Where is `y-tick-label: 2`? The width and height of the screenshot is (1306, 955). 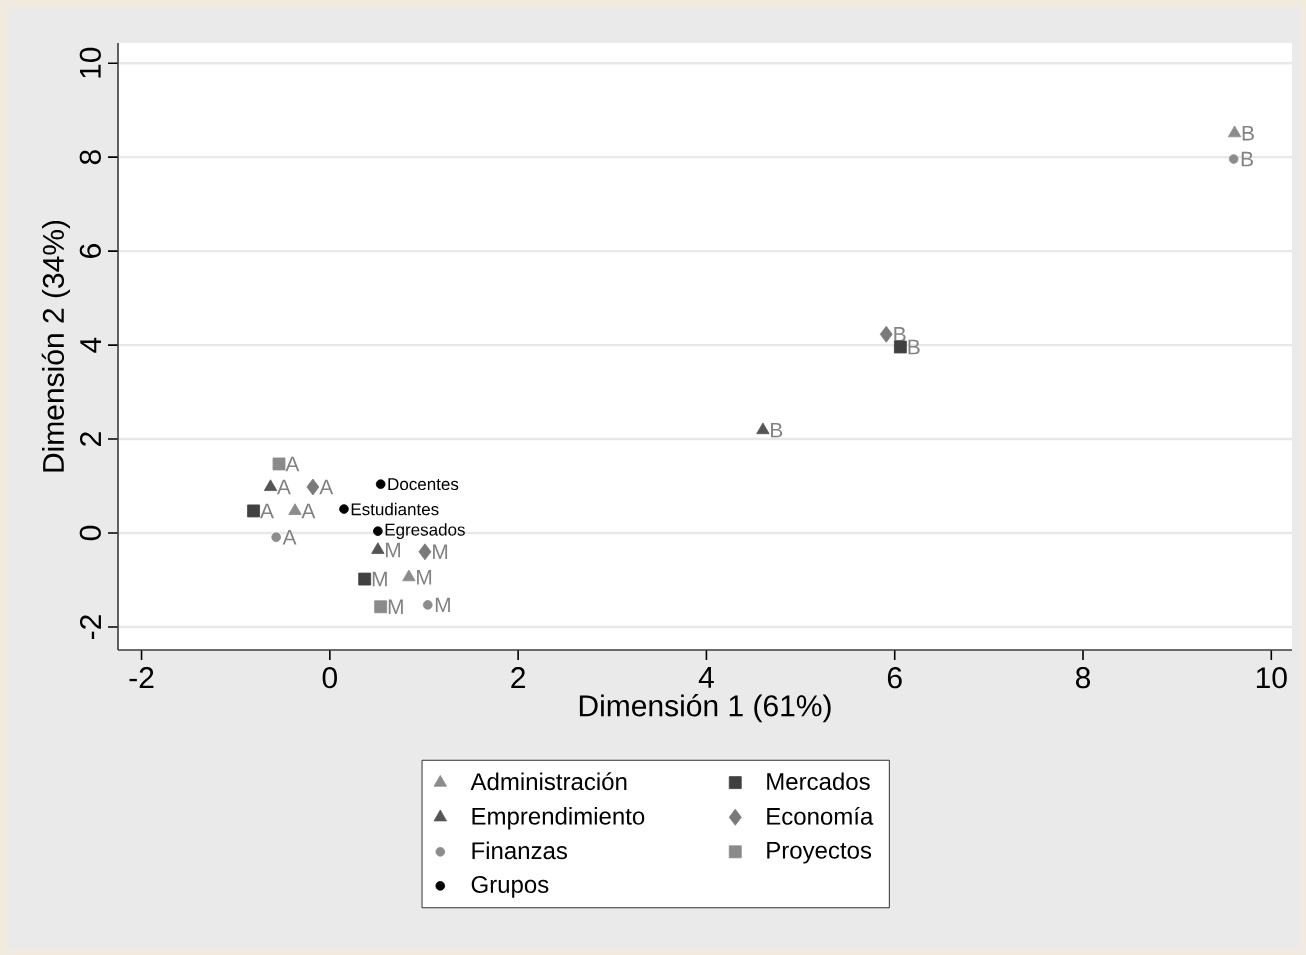
y-tick-label: 2 is located at coordinates (90, 439).